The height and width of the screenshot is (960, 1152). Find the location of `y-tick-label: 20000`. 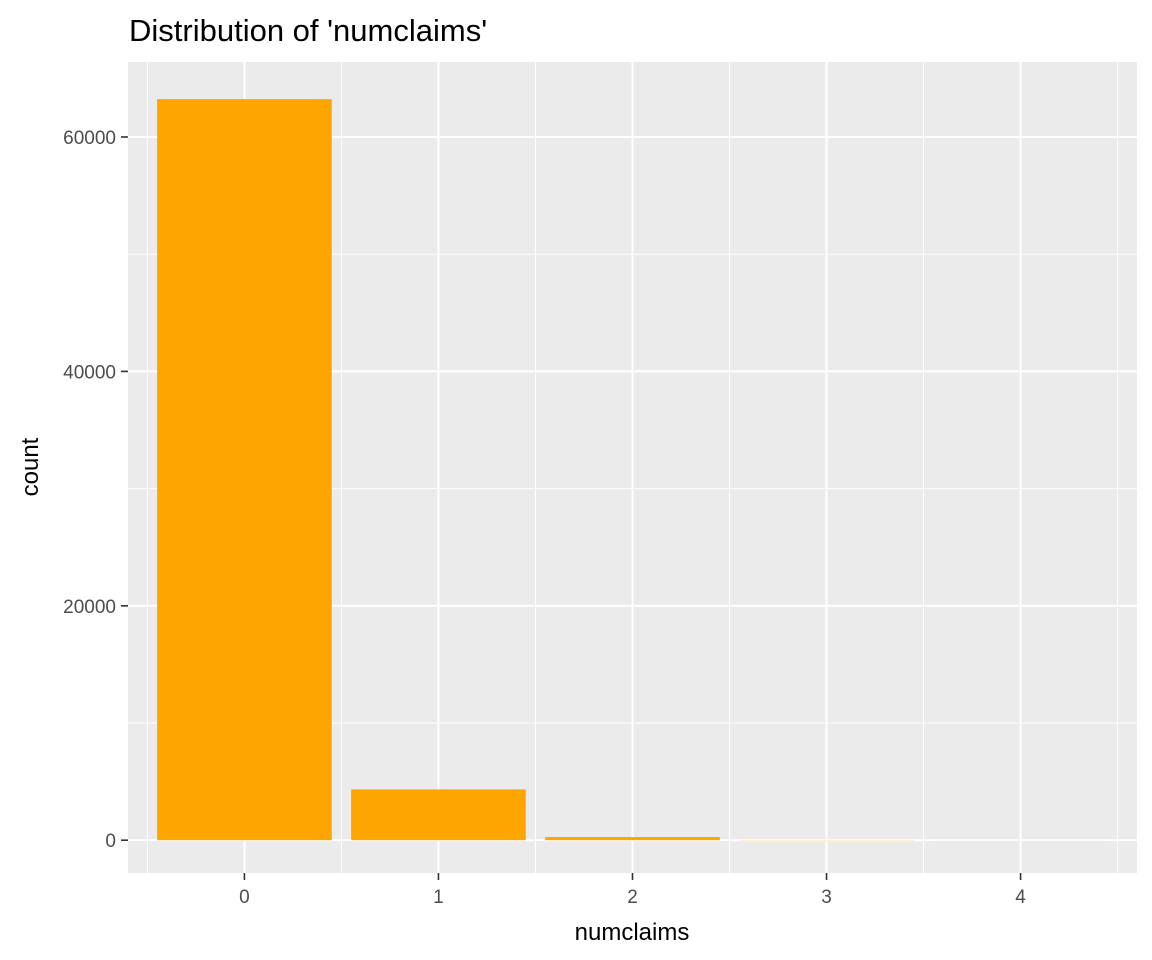

y-tick-label: 20000 is located at coordinates (89, 607).